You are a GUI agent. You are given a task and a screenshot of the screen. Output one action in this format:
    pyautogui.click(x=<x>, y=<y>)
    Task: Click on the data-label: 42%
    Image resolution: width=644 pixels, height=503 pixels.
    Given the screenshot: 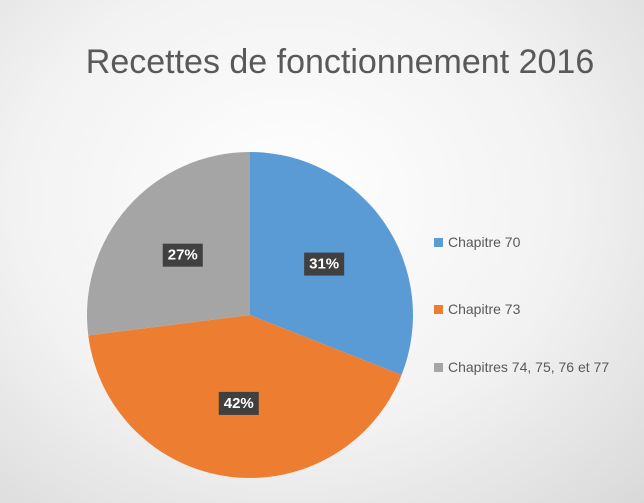 What is the action you would take?
    pyautogui.click(x=239, y=403)
    